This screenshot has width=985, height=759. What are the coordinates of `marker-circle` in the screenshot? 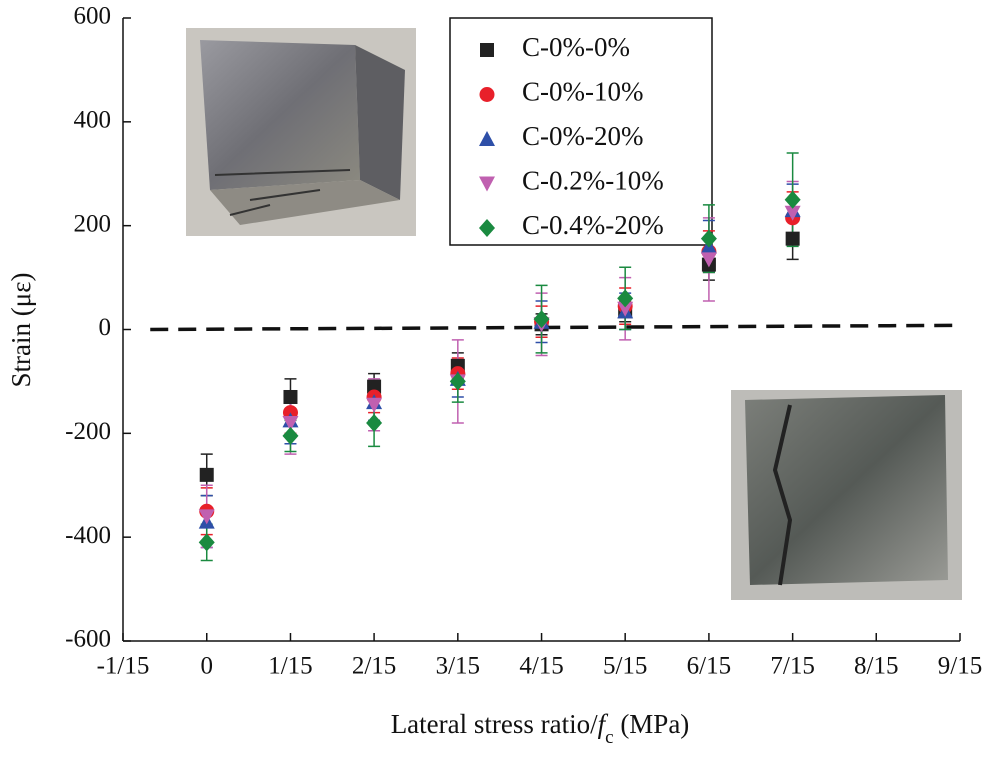 It's located at (487, 94).